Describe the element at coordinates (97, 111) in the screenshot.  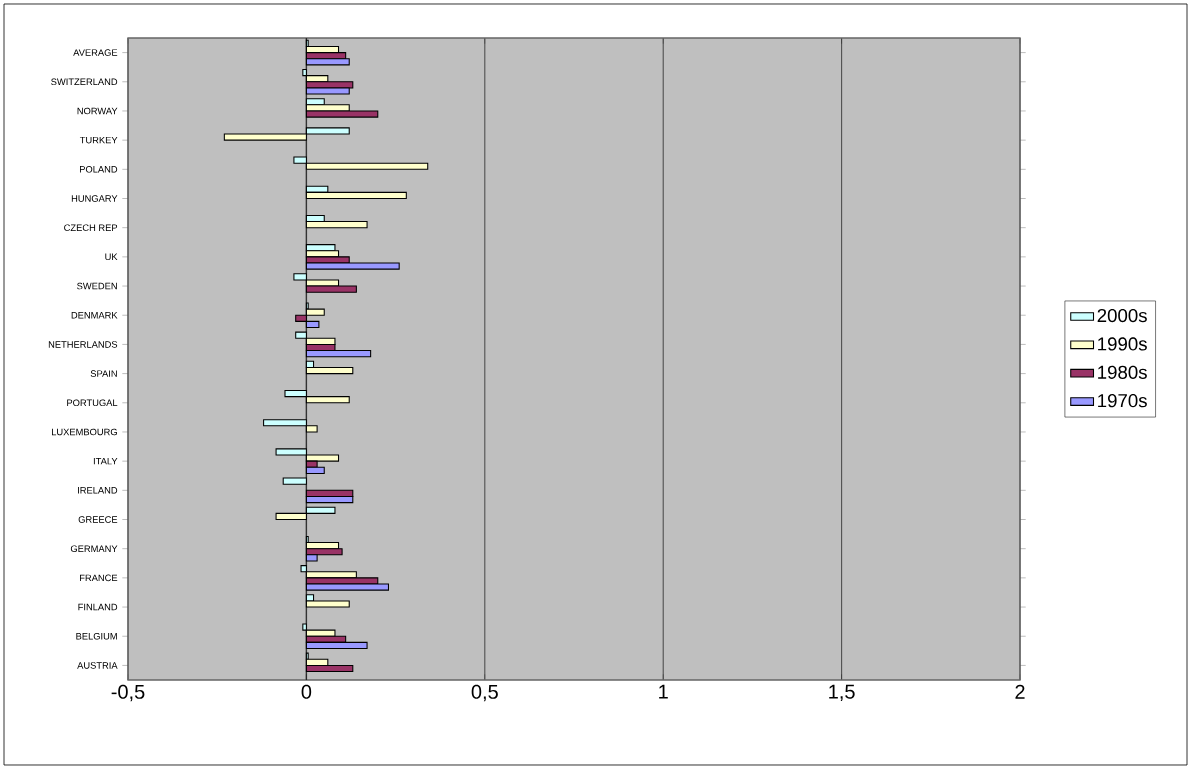
I see `y-tick-label: NORWAY` at that location.